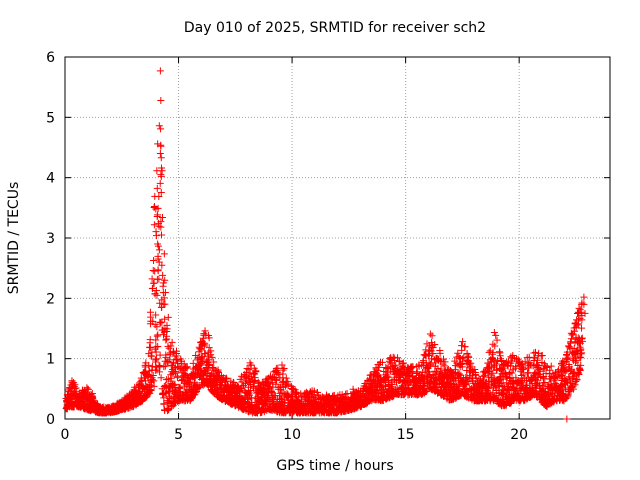 The width and height of the screenshot is (640, 480). I want to click on y-tick-label: 2, so click(50, 299).